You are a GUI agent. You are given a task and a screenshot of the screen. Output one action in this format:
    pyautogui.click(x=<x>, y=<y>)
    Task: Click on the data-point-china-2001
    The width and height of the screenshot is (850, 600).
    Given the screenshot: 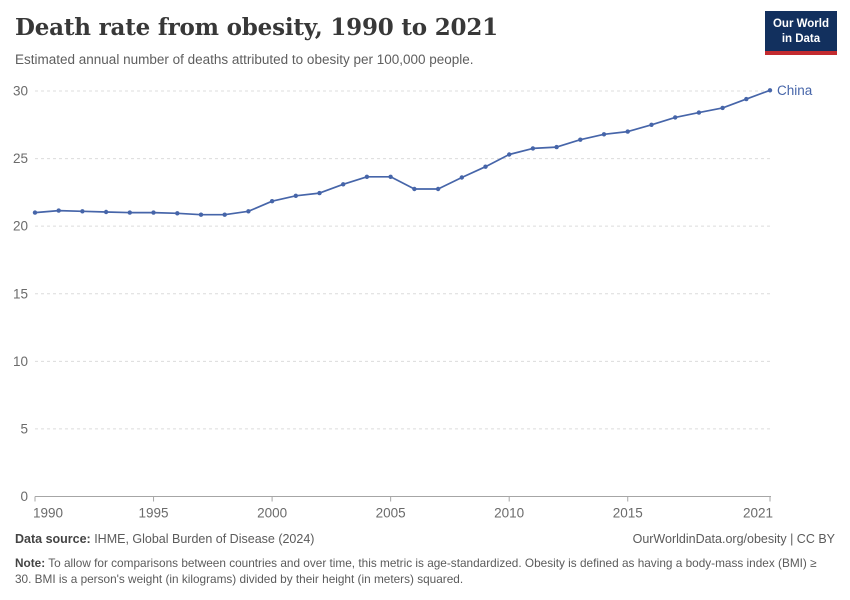 What is the action you would take?
    pyautogui.click(x=295, y=195)
    